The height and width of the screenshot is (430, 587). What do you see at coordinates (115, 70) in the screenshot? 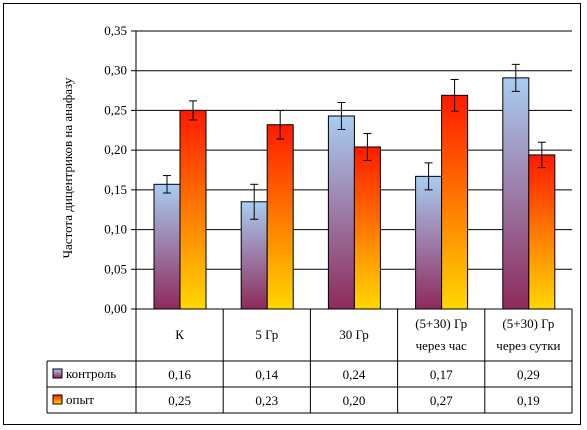
I see `y-tick-label: 0,30` at bounding box center [115, 70].